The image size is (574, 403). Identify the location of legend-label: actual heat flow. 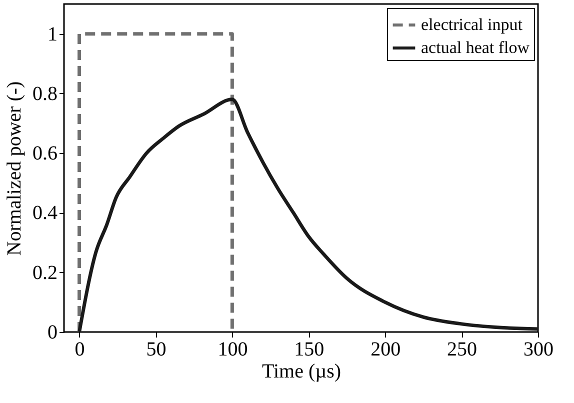
(475, 47).